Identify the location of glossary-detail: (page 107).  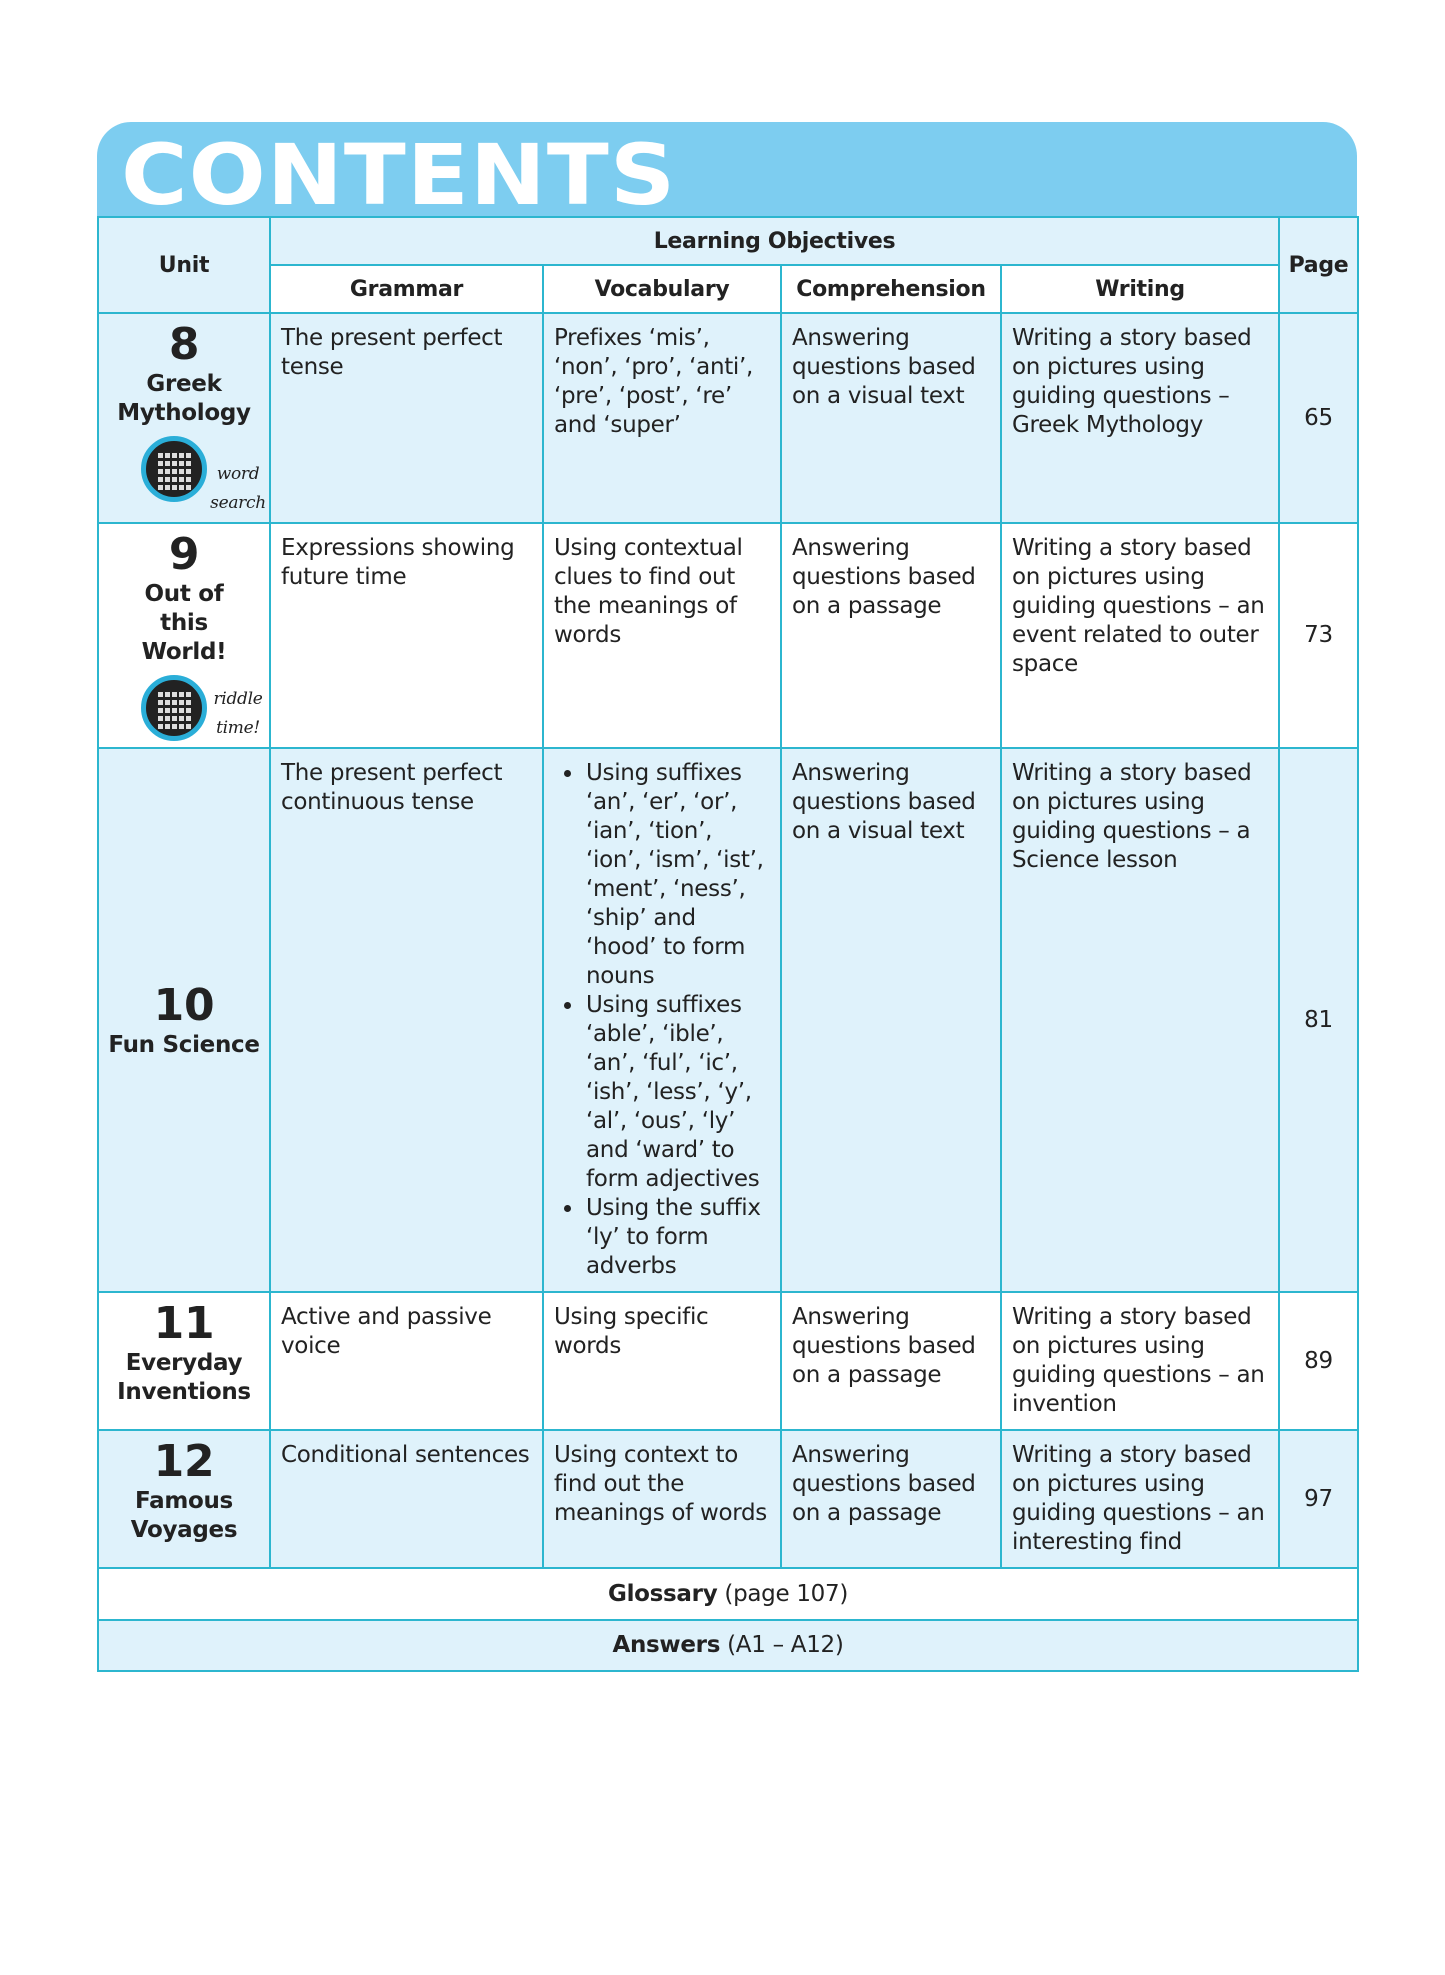
(786, 1593).